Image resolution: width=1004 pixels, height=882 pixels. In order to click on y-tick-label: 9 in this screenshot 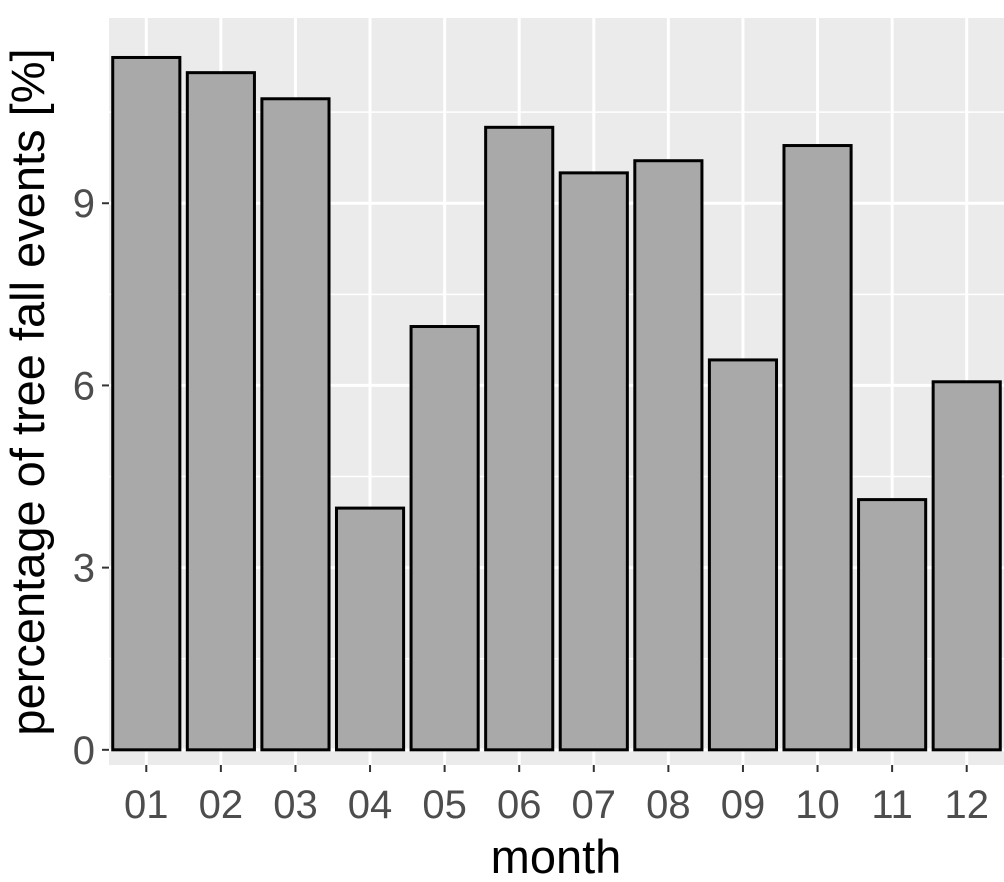, I will do `click(84, 204)`.